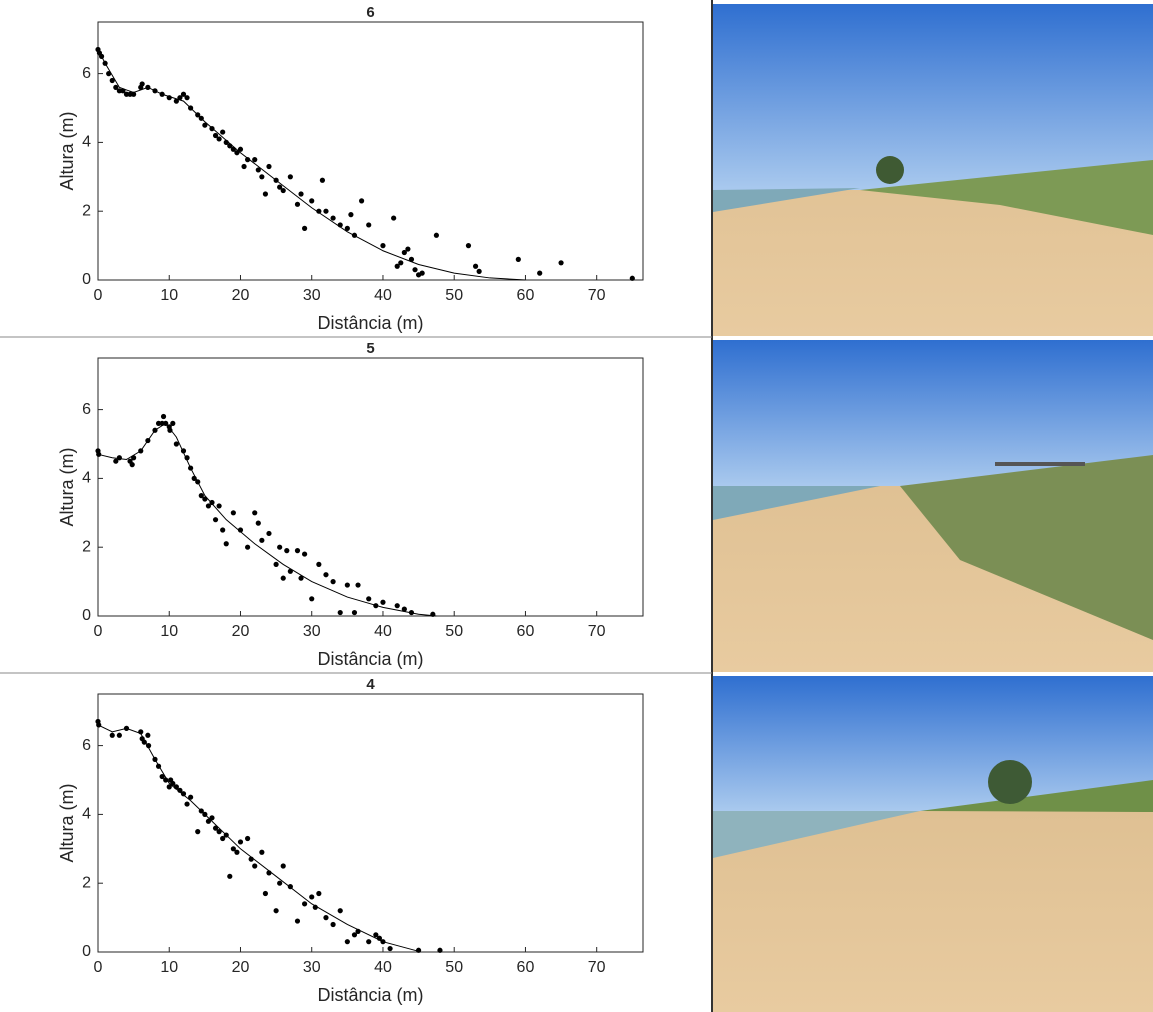  Describe the element at coordinates (311, 165) in the screenshot. I see `fit-curve` at that location.